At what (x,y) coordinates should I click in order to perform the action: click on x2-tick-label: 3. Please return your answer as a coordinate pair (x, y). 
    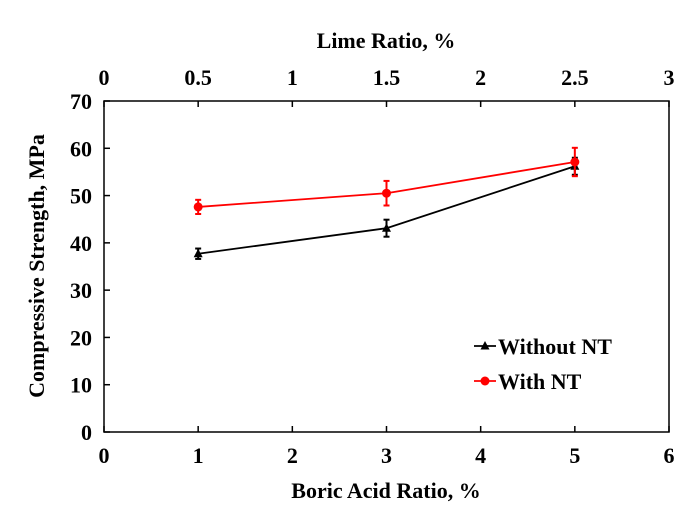
    Looking at the image, I should click on (669, 77).